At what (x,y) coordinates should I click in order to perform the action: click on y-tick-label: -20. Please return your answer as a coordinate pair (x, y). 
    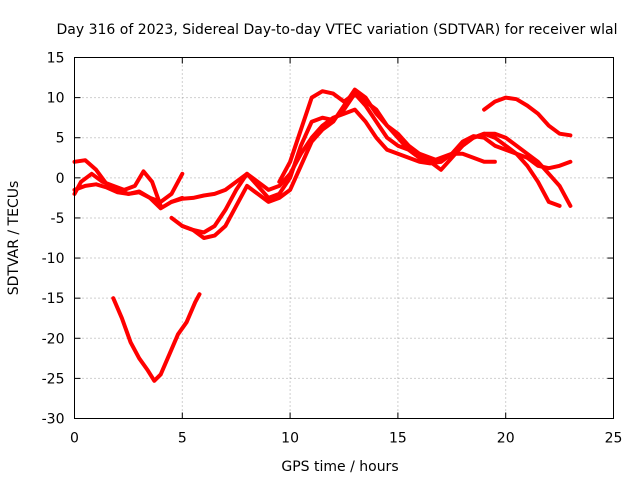
    Looking at the image, I should click on (53, 339).